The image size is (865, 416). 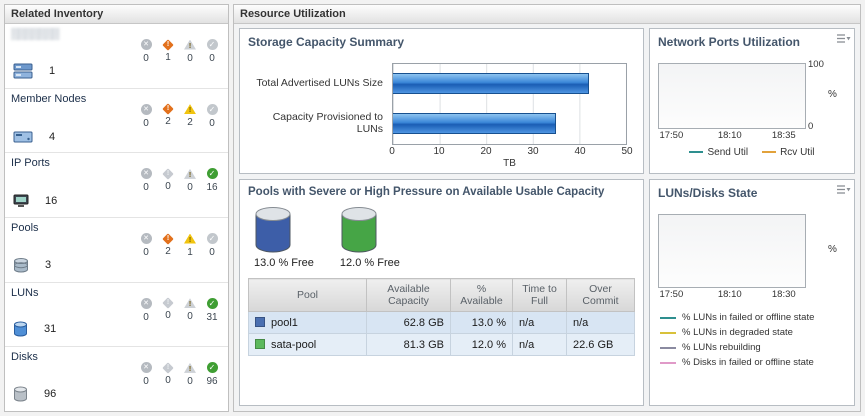 I want to click on col-over-commit: Over Commit, so click(x=600, y=295).